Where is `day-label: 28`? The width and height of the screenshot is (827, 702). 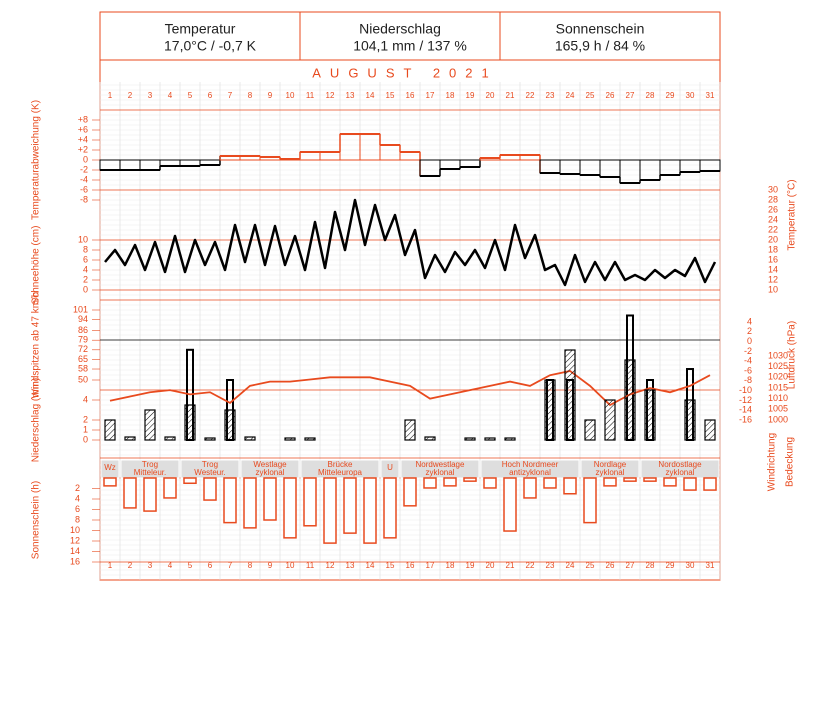 day-label: 28 is located at coordinates (650, 565).